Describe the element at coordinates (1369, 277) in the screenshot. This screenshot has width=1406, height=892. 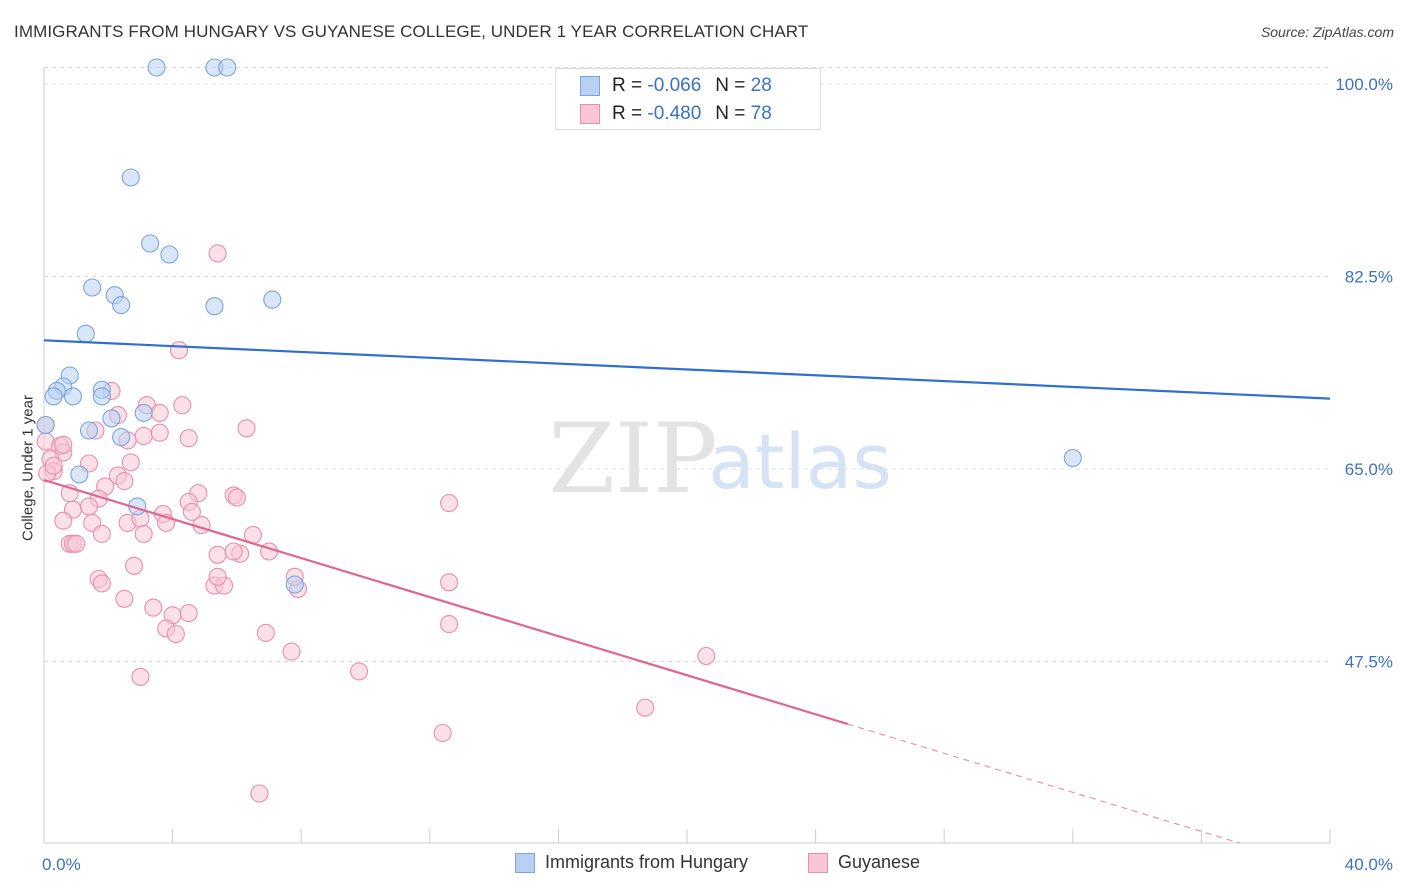
I see `y-tick-label: 82.5%` at that location.